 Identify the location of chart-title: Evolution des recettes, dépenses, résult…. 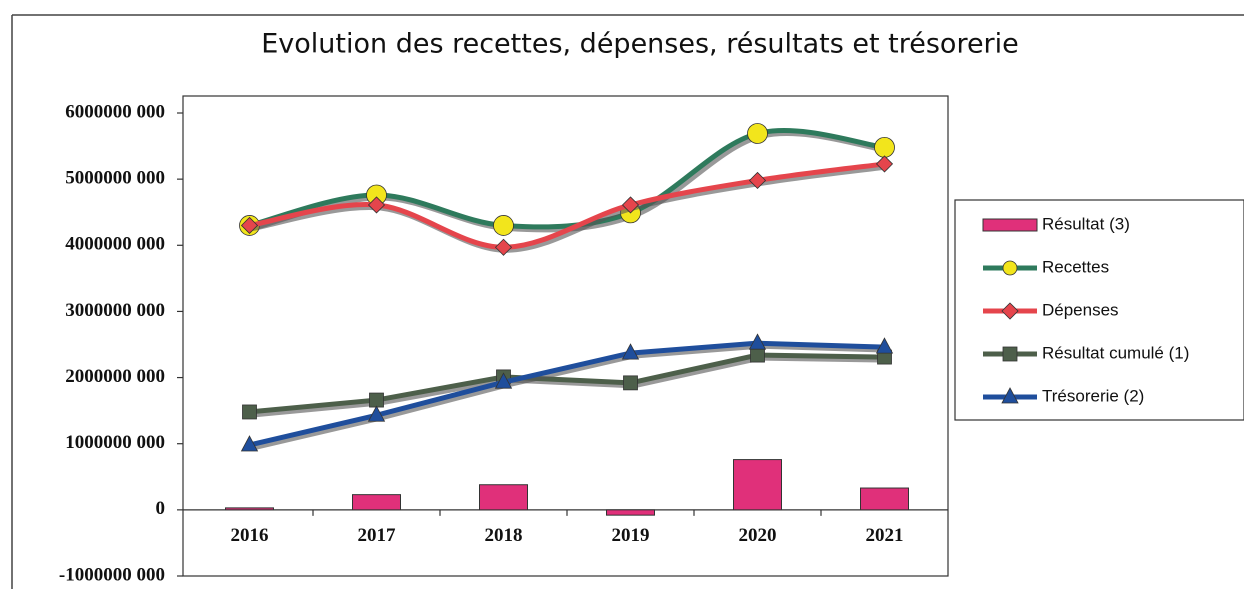
(640, 44).